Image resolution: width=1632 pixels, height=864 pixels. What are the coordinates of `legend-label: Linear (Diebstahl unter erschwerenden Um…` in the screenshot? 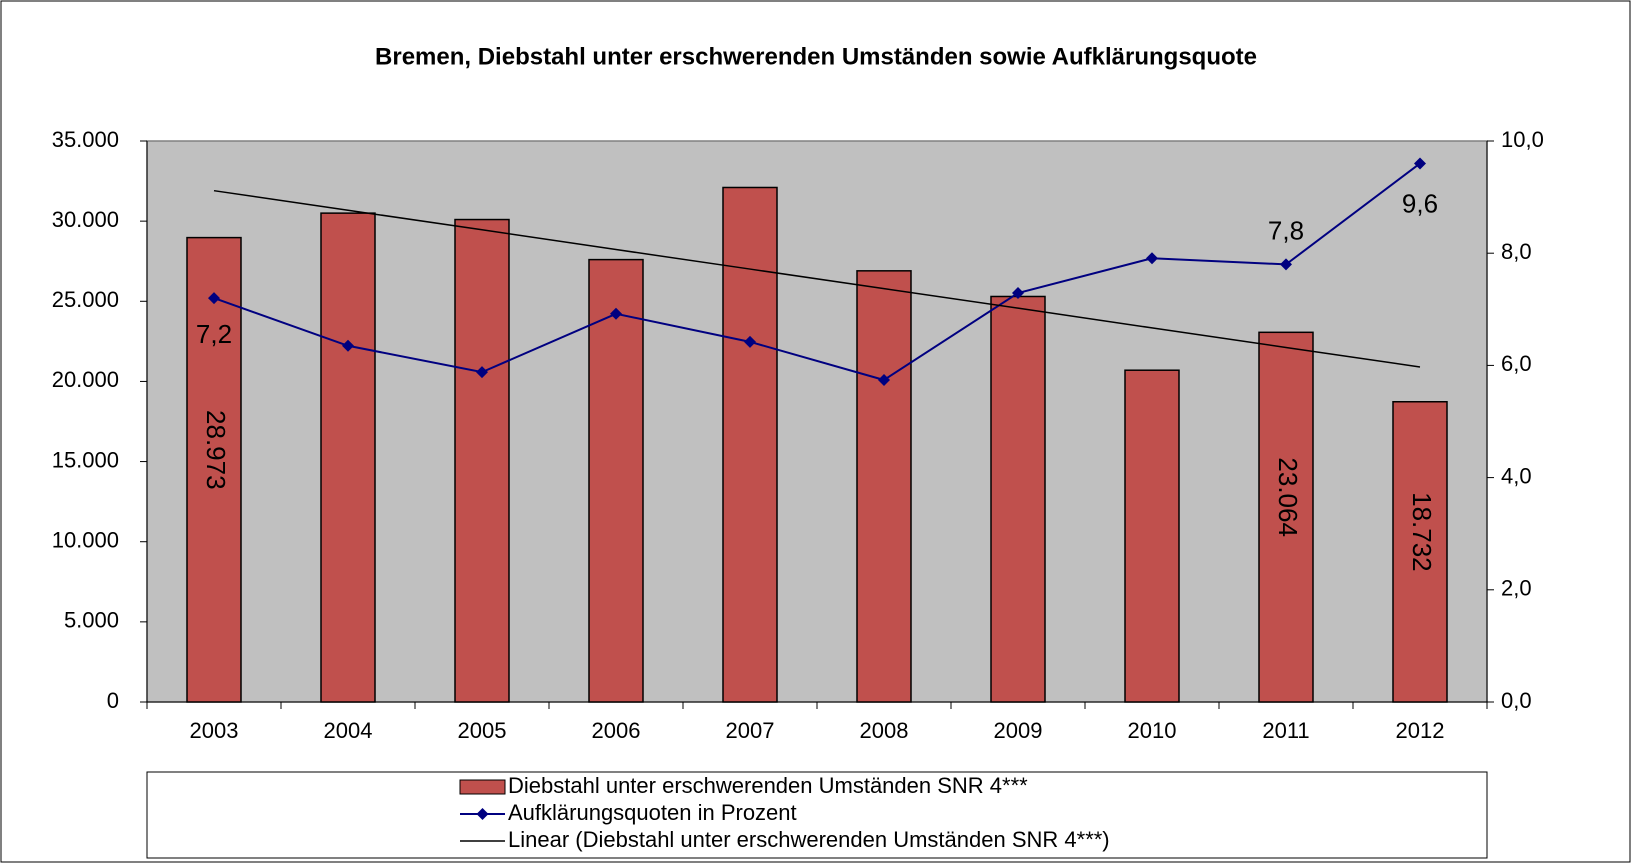 It's located at (809, 839).